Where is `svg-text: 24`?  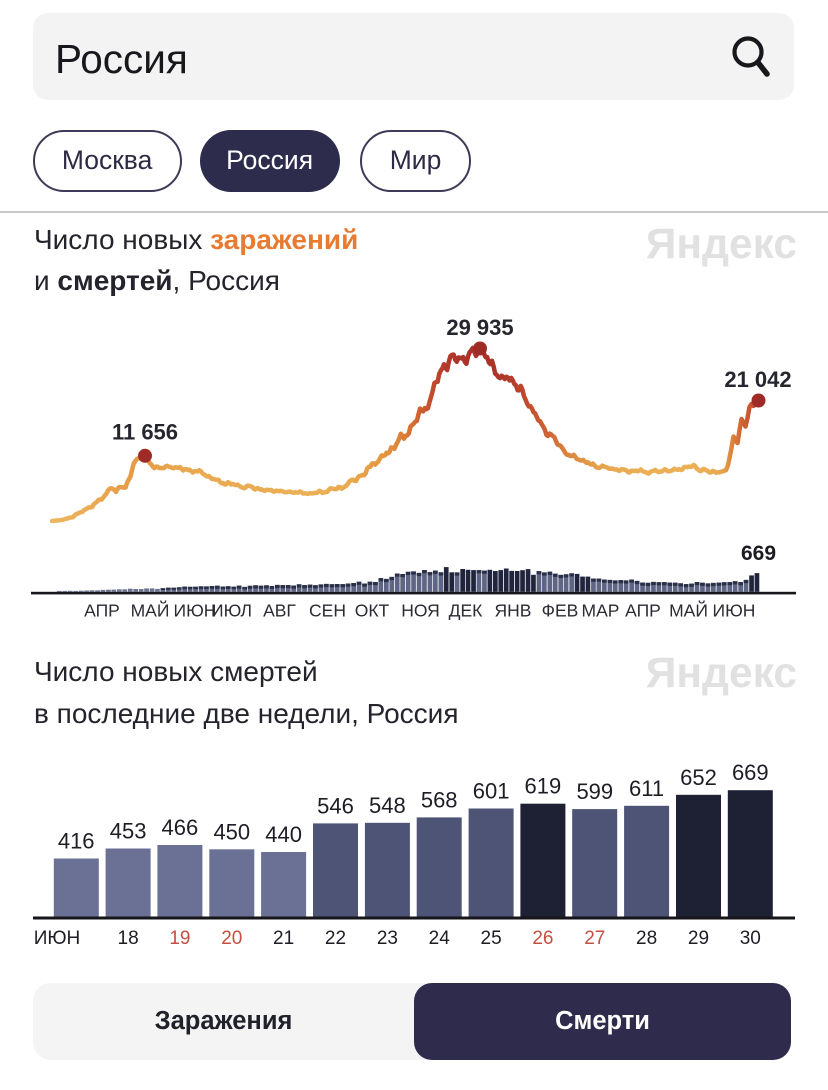
svg-text: 24 is located at coordinates (440, 938).